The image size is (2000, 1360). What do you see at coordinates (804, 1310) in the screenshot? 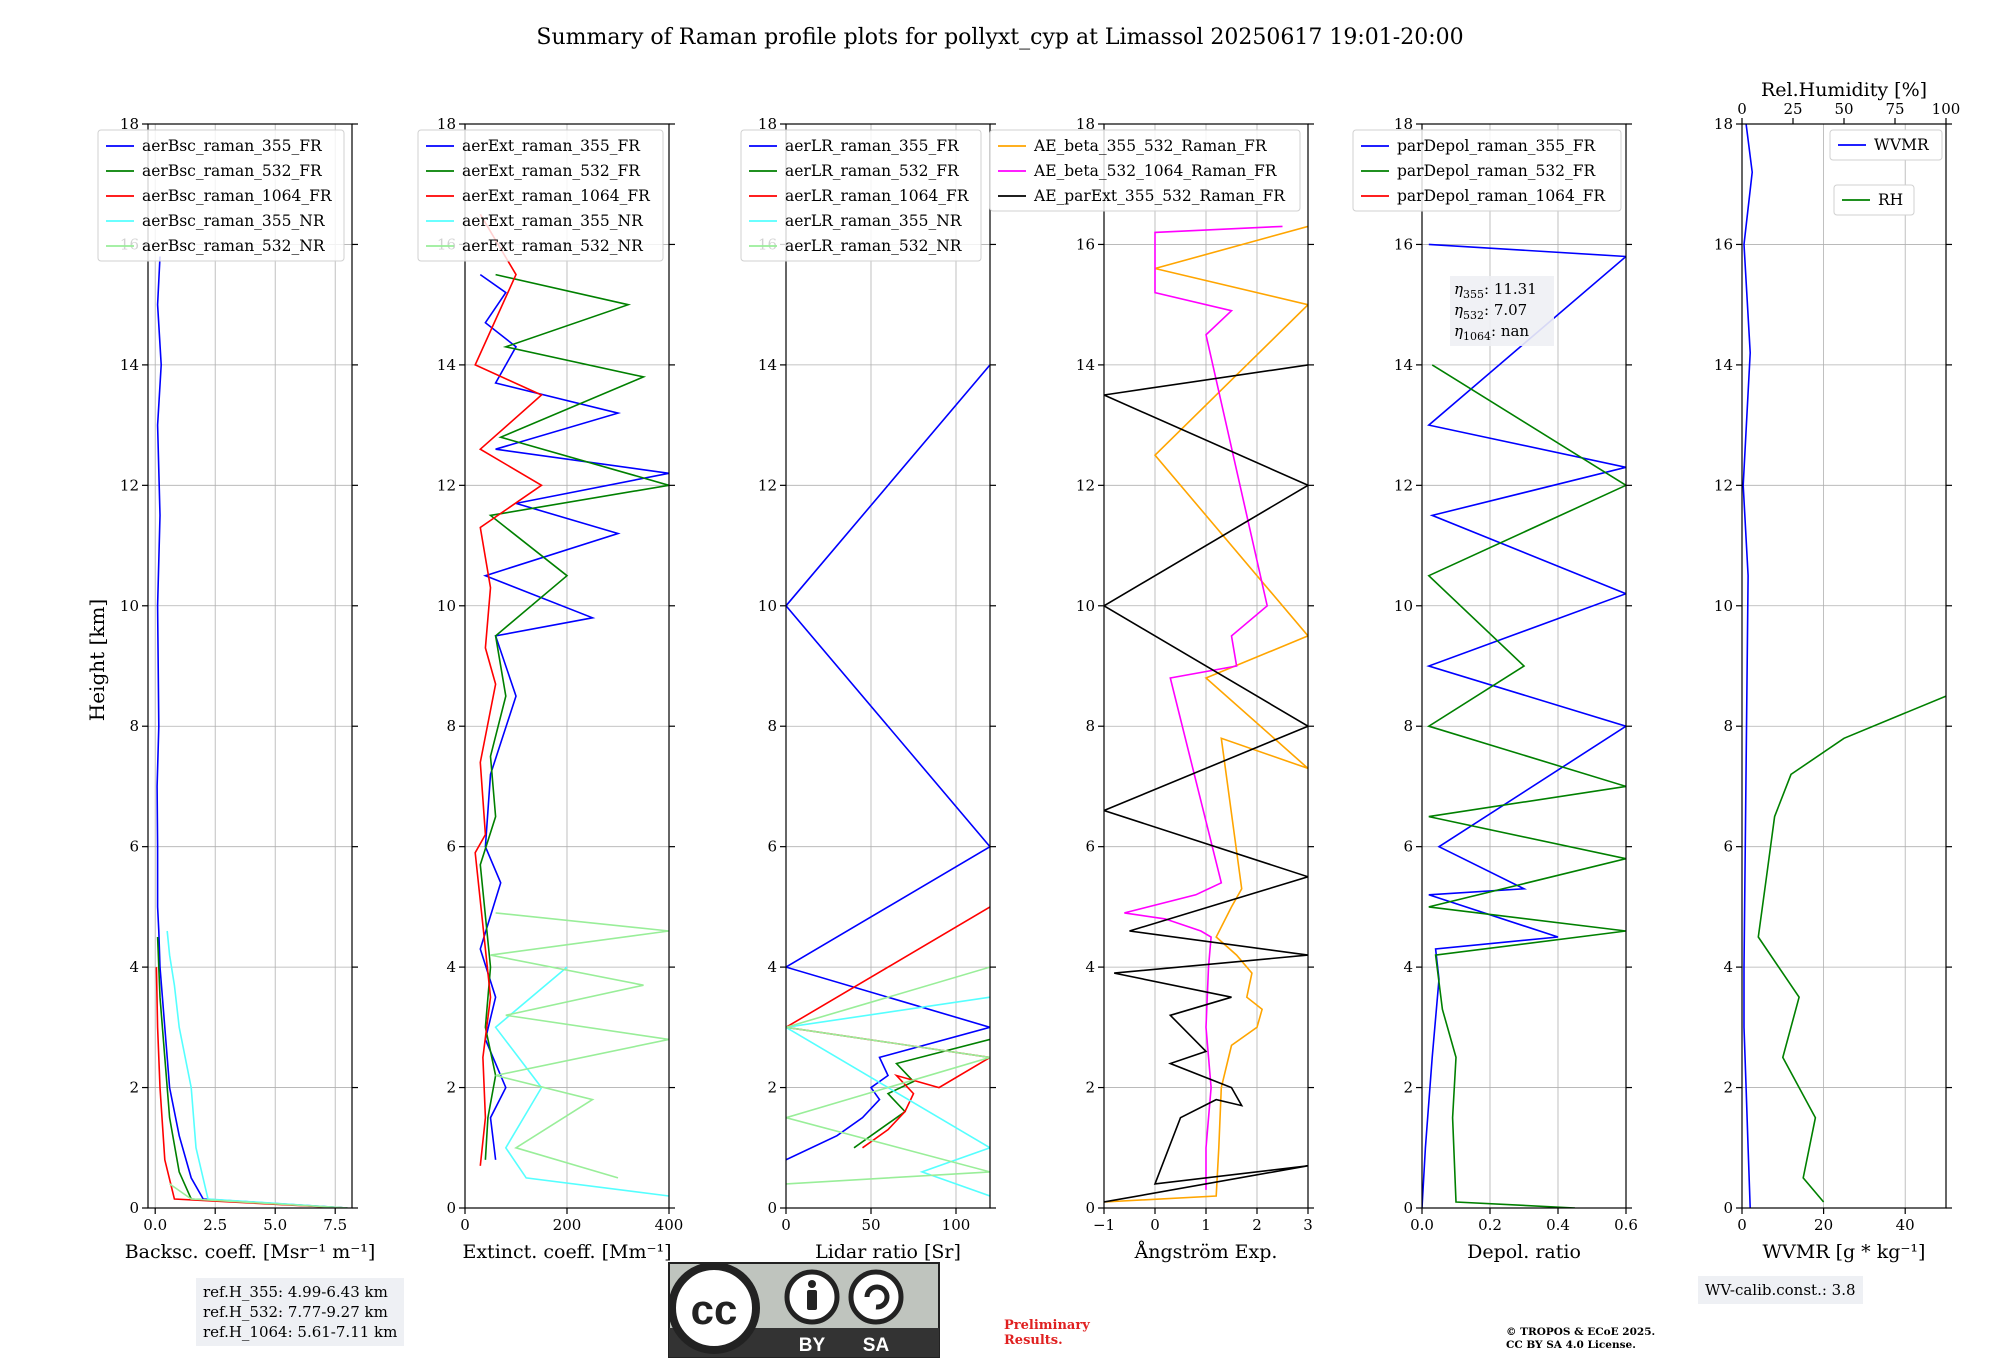
I see `cc-by-sa-badge: cc BY SA` at bounding box center [804, 1310].